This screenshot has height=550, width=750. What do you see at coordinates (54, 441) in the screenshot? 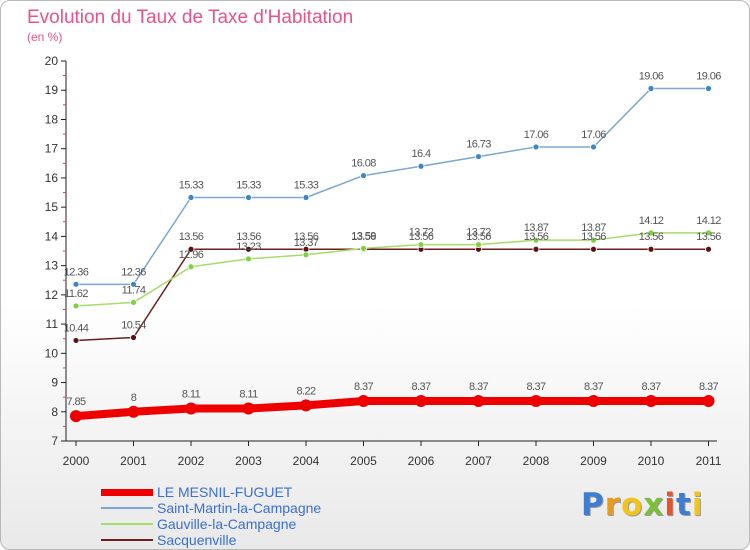
I see `y-tick-label: 7` at bounding box center [54, 441].